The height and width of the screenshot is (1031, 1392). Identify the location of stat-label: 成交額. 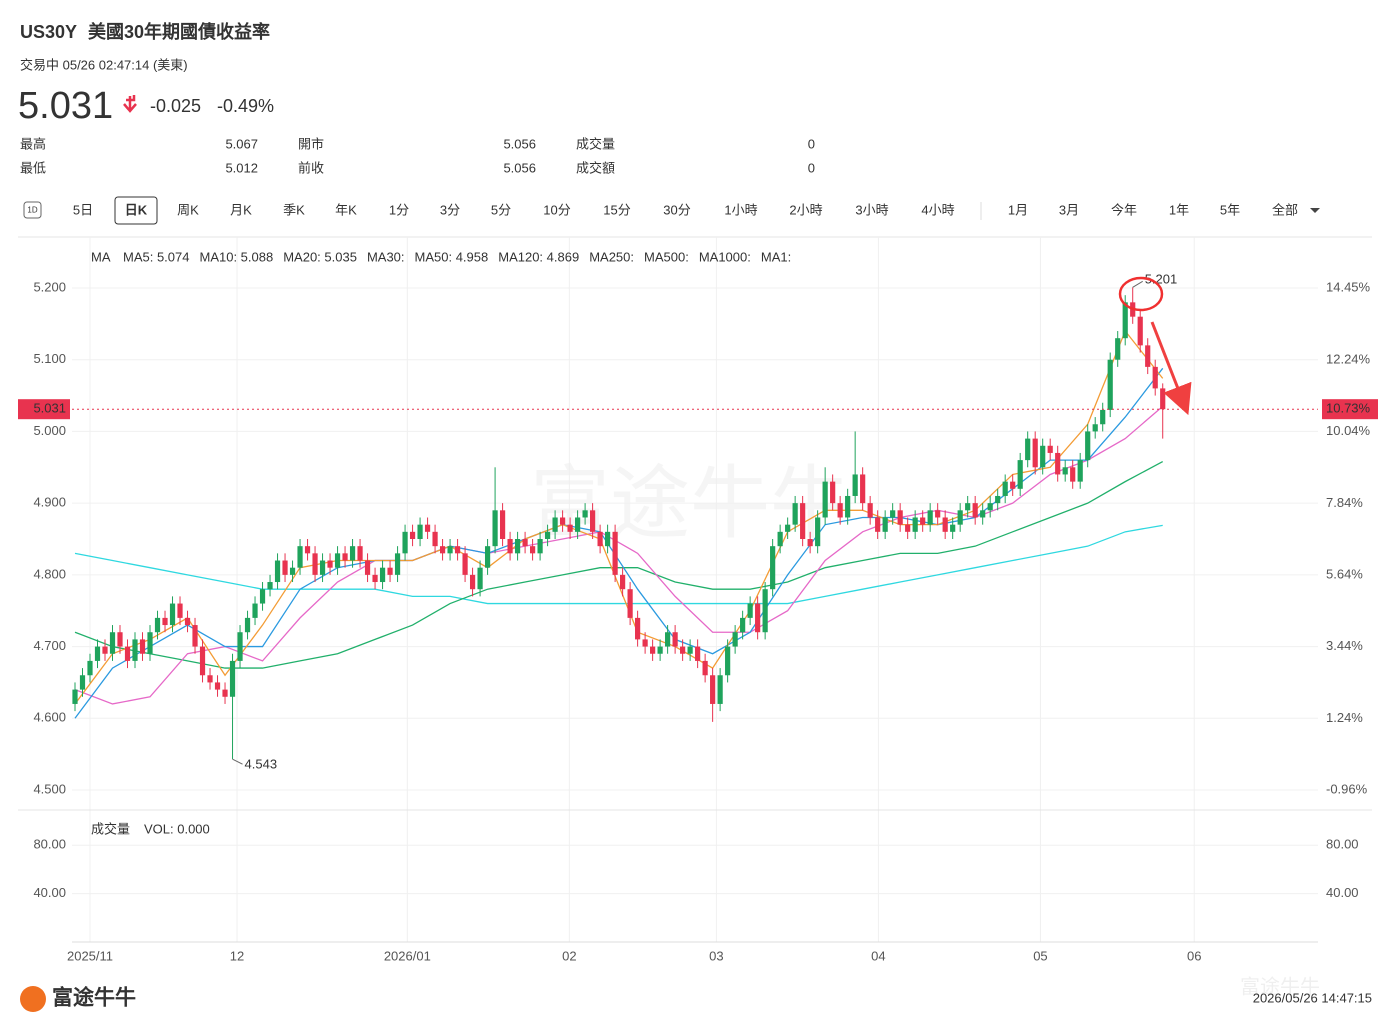
(595, 167).